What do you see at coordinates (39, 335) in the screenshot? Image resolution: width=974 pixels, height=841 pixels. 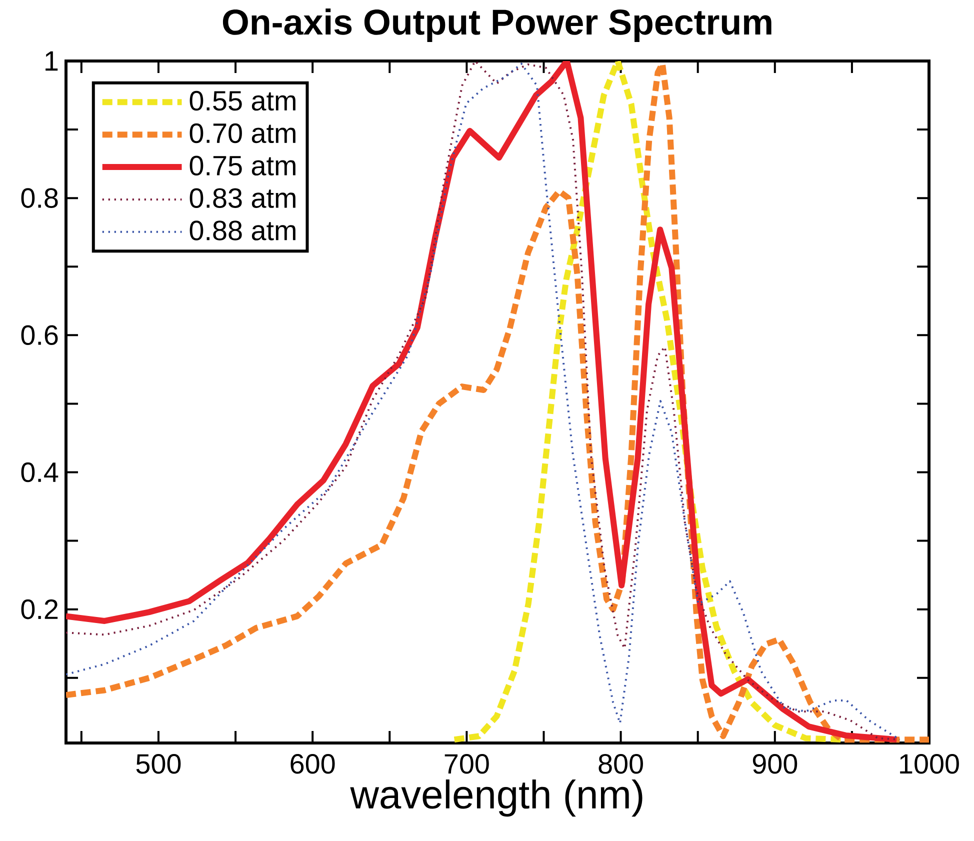 I see `y-tick-label: 0.6` at bounding box center [39, 335].